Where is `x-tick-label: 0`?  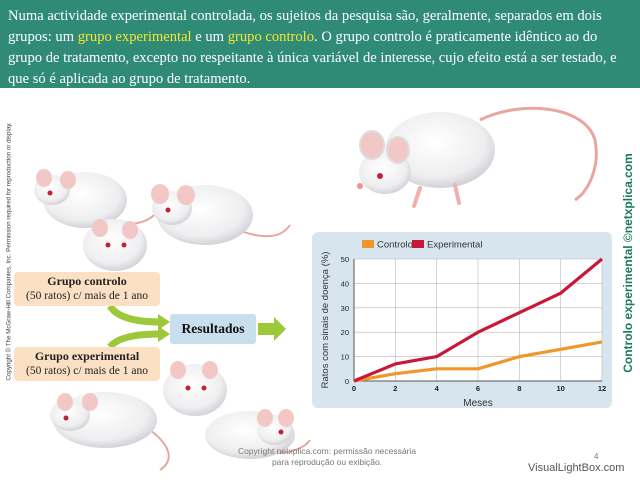 x-tick-label: 0 is located at coordinates (354, 388).